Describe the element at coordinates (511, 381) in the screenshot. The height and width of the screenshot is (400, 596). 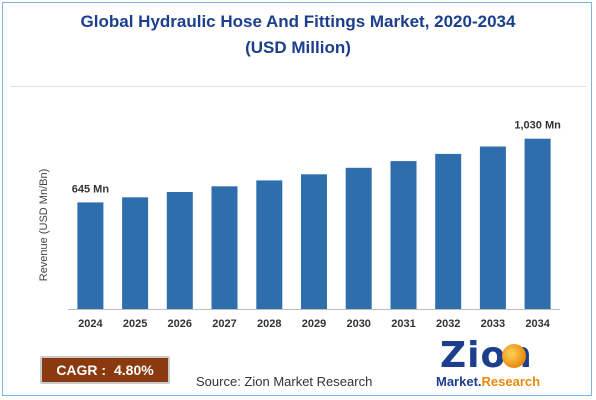
I see `logo-sub-research: Research` at that location.